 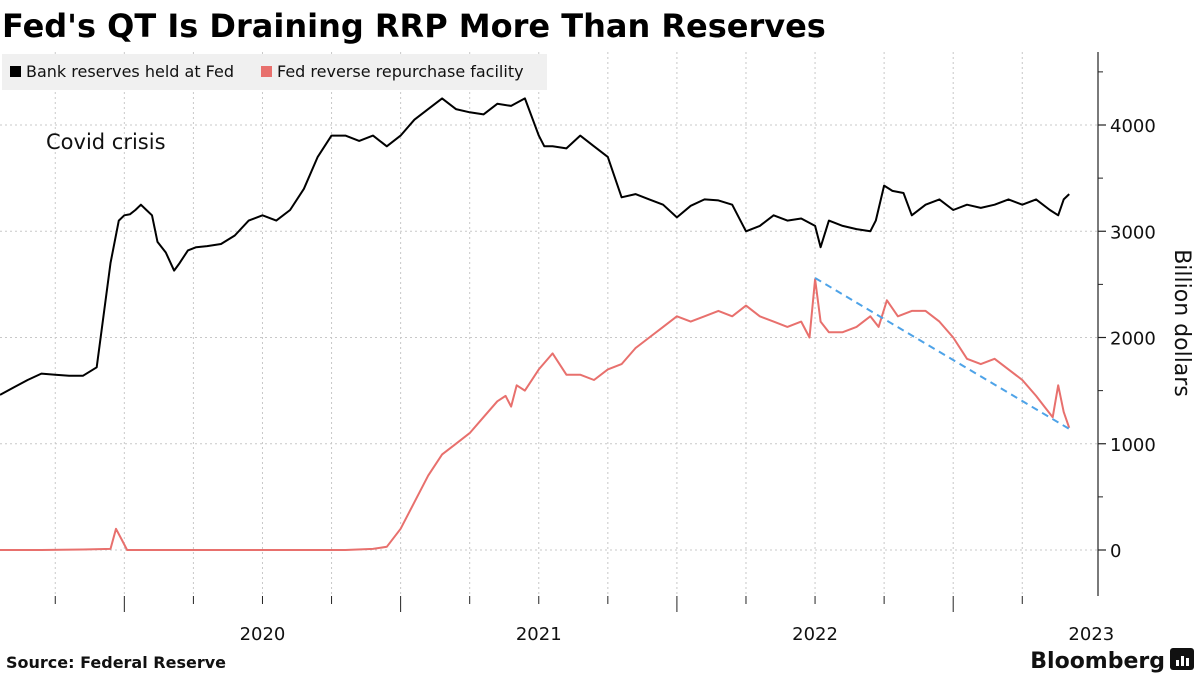 I want to click on y-axis-label: Billion dollars, so click(x=1181, y=323).